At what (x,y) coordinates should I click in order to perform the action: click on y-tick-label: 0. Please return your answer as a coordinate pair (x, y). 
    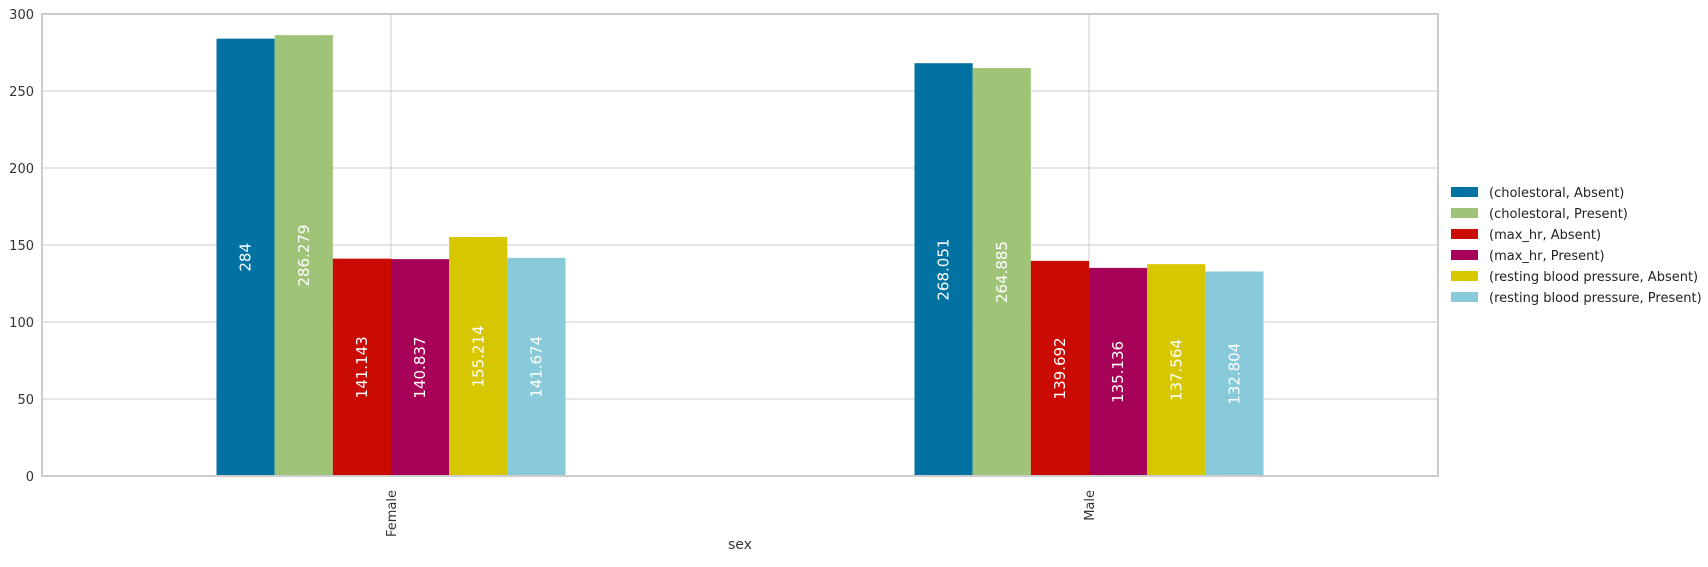
    Looking at the image, I should click on (30, 477).